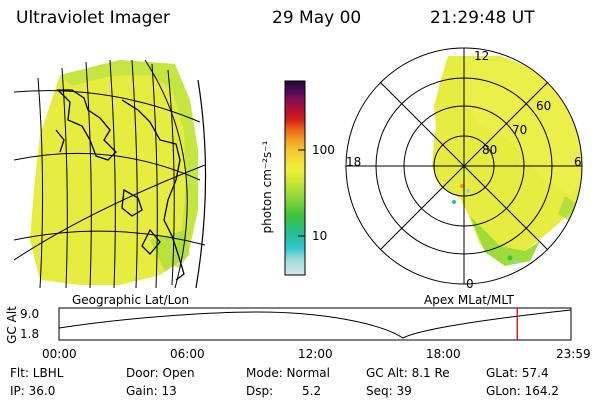  Describe the element at coordinates (320, 236) in the screenshot. I see `colorbar-tick-10: 10` at that location.